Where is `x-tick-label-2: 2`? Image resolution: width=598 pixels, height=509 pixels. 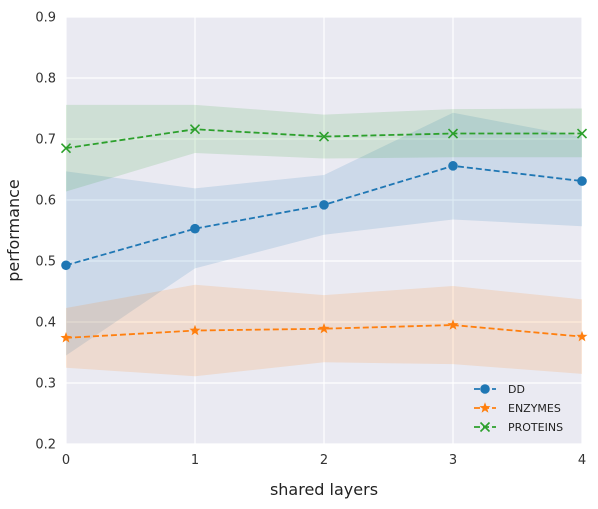 x-tick-label-2: 2 is located at coordinates (324, 460).